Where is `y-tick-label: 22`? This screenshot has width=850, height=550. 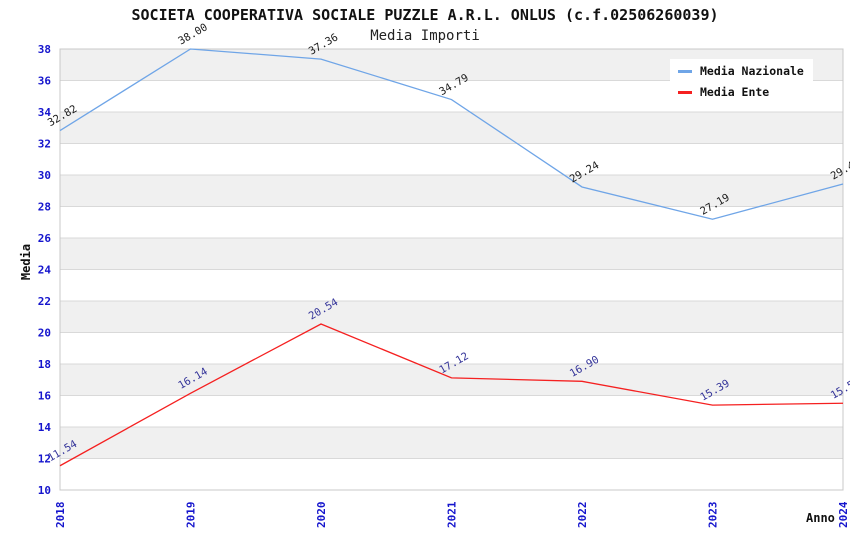
y-tick-label: 22 is located at coordinates (44, 301).